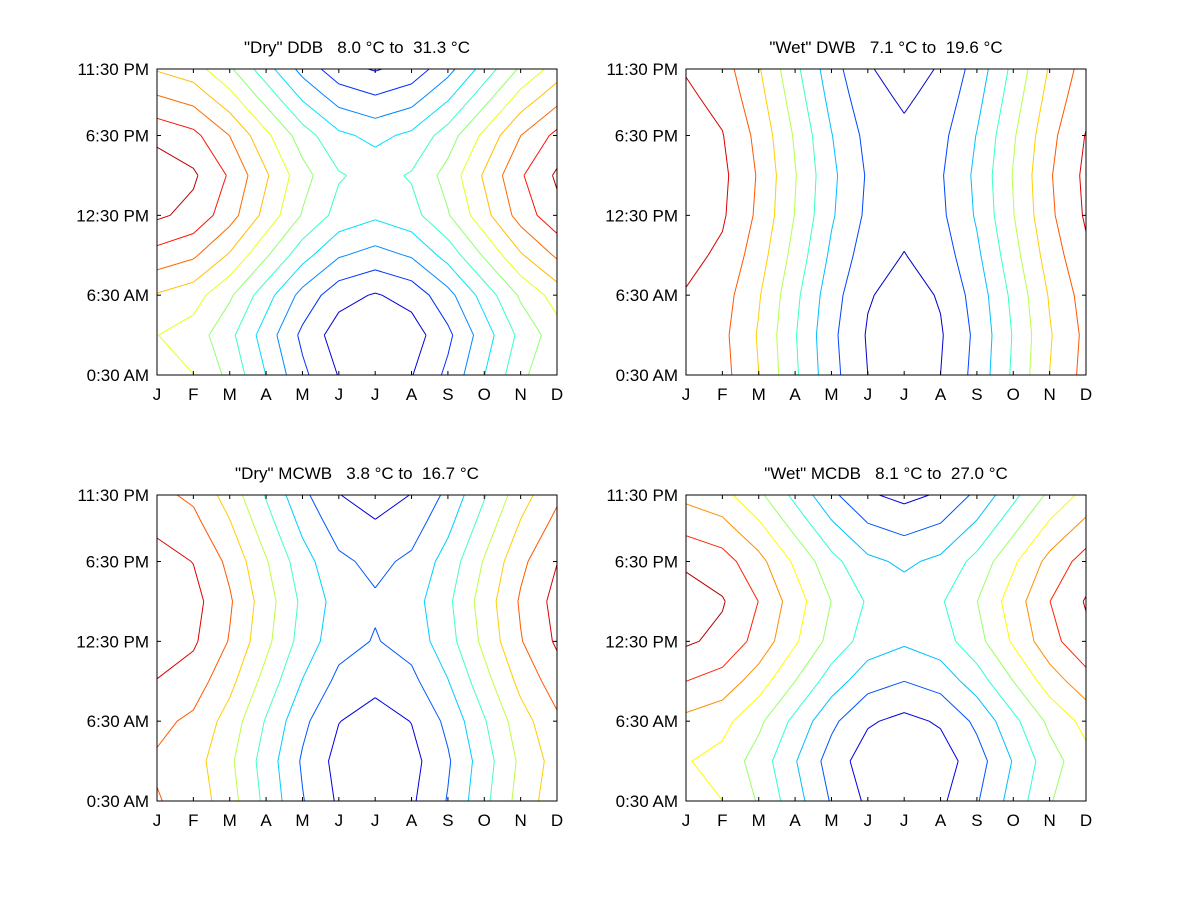 The height and width of the screenshot is (906, 1201). What do you see at coordinates (885, 47) in the screenshot?
I see `panel-title: "Wet" DWB 7.1 °C to 19.6 °C` at bounding box center [885, 47].